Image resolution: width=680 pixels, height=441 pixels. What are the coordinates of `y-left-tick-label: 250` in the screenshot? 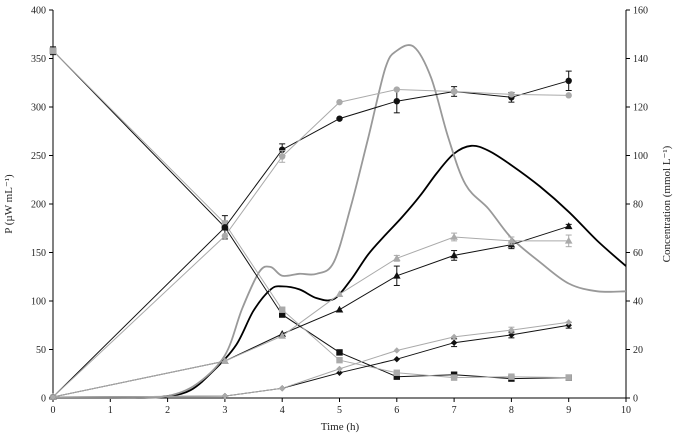 It's located at (38, 156).